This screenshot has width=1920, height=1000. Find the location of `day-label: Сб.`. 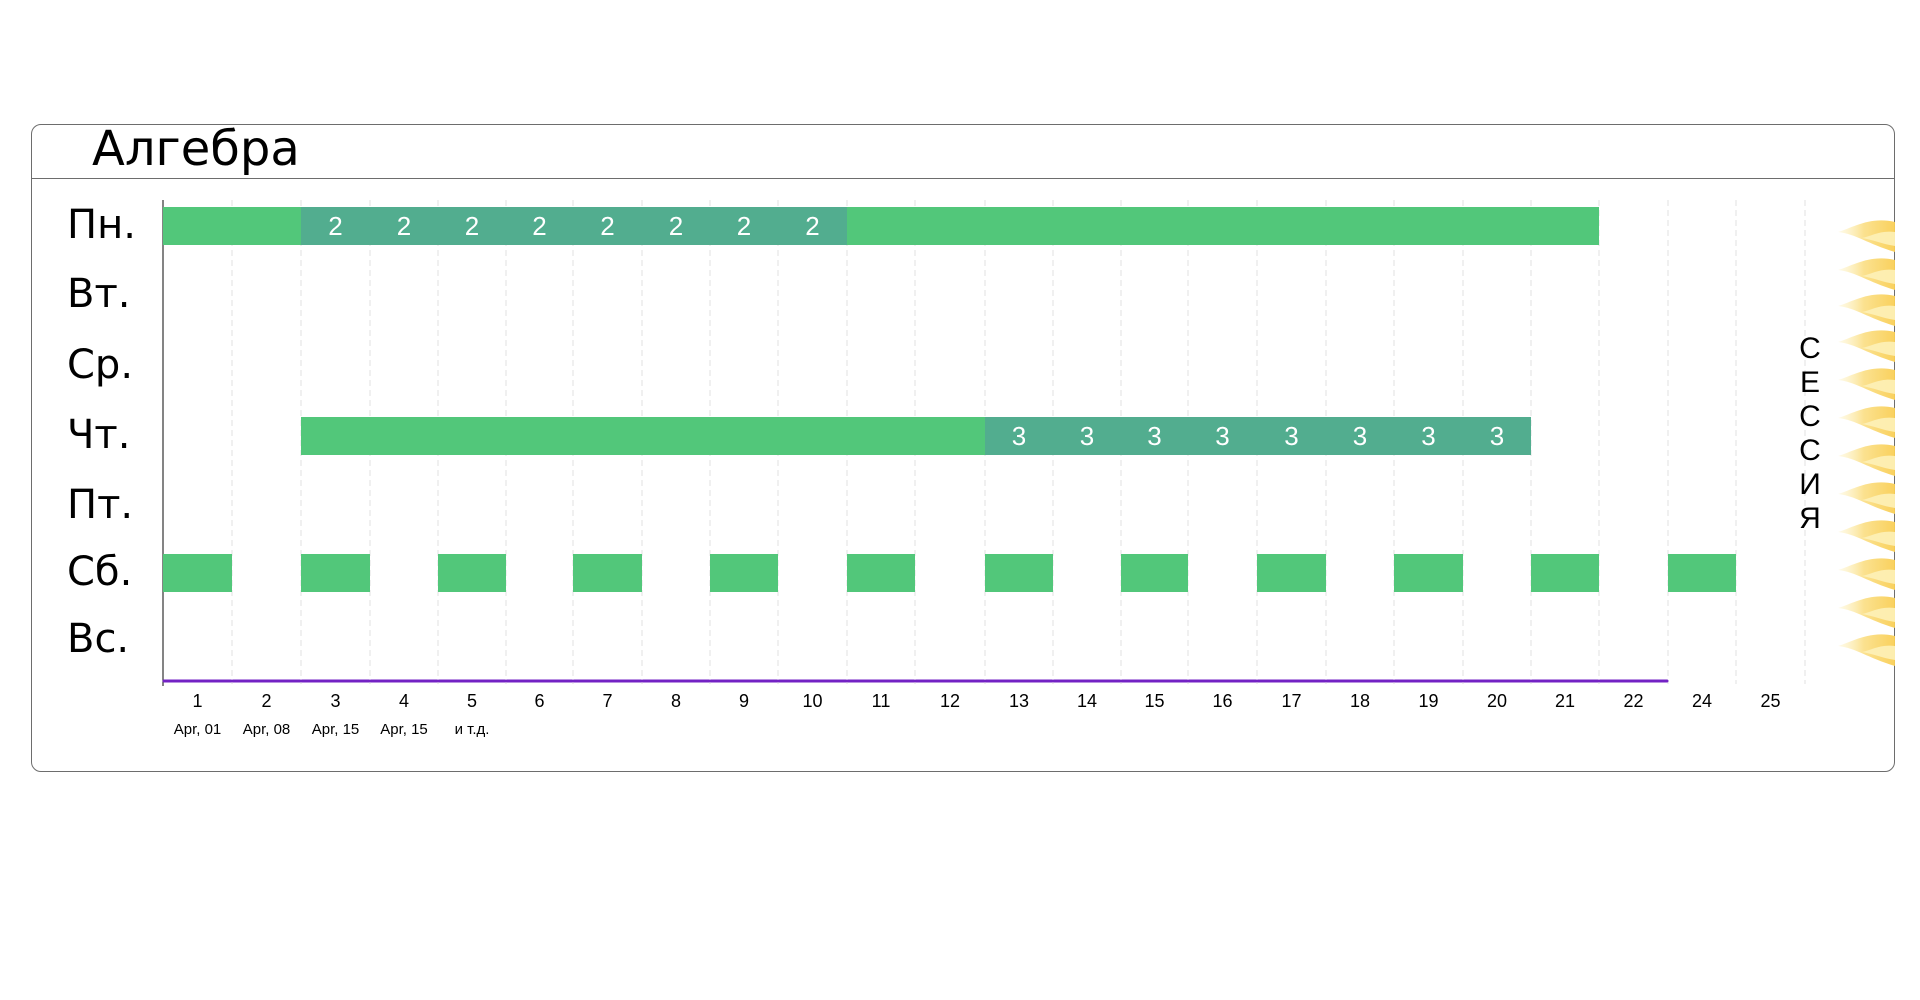

day-label: Сб. is located at coordinates (99, 572).